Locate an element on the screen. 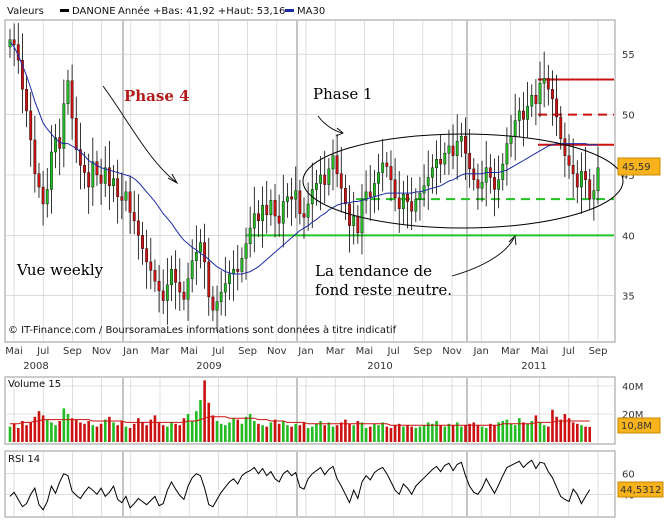 The height and width of the screenshot is (521, 665). year-label: 2011 is located at coordinates (533, 366).